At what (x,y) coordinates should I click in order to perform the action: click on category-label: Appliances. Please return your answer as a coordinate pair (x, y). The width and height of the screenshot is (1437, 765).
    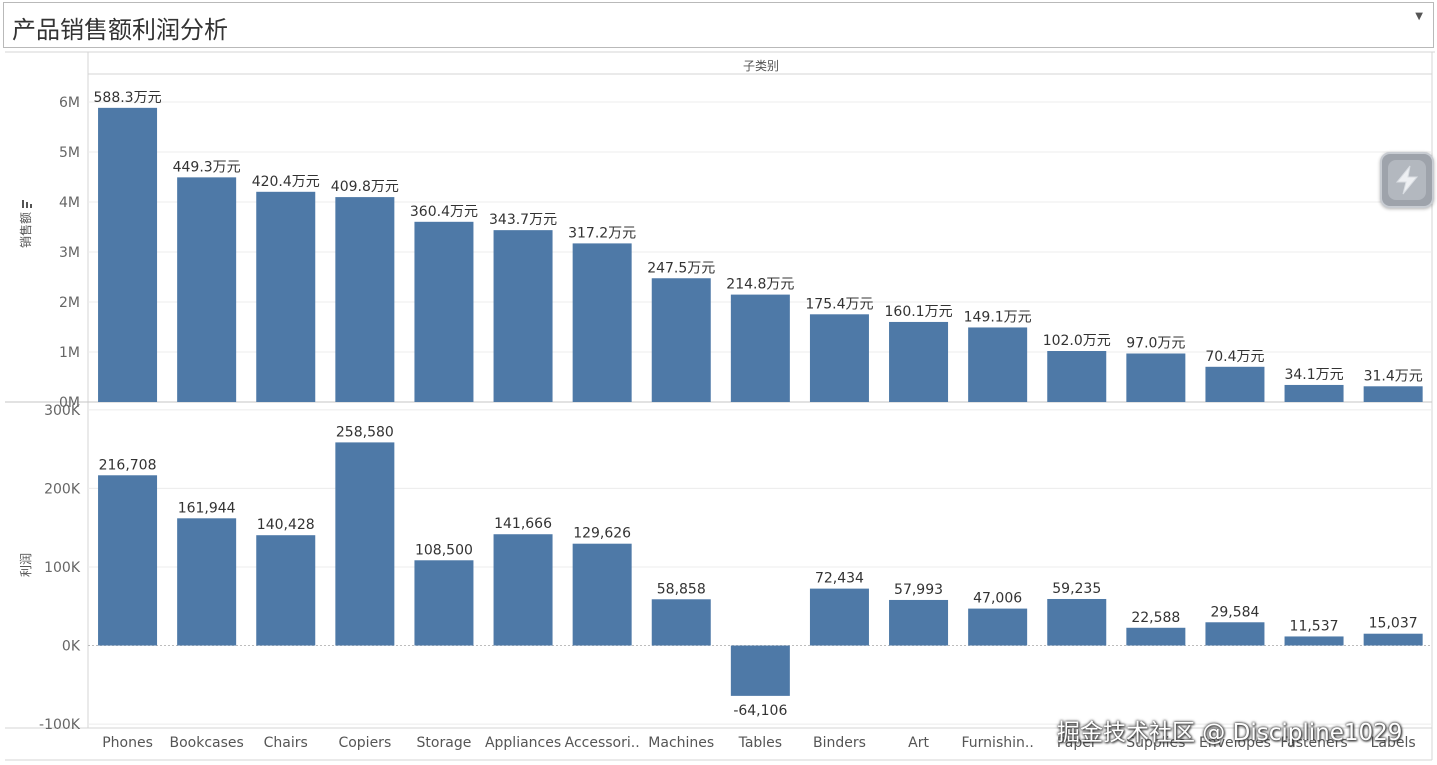
    Looking at the image, I should click on (523, 743).